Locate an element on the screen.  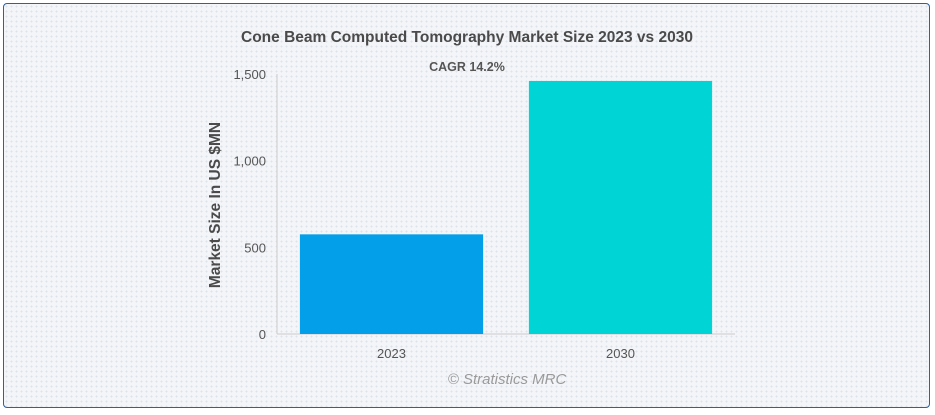
y-tick-label: 0 is located at coordinates (262, 334).